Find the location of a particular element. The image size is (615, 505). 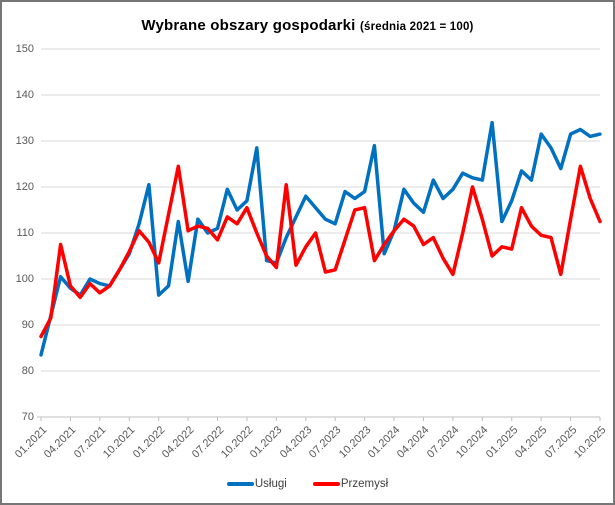

legend-label-przemysl: Przemysł is located at coordinates (364, 484).